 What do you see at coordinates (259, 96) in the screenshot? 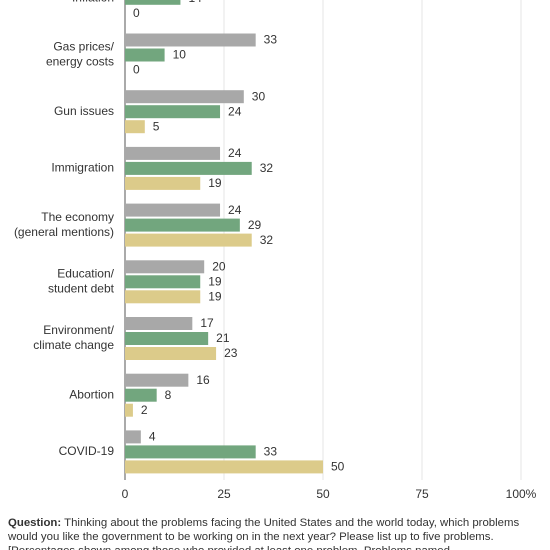
I see `value-label: 30` at bounding box center [259, 96].